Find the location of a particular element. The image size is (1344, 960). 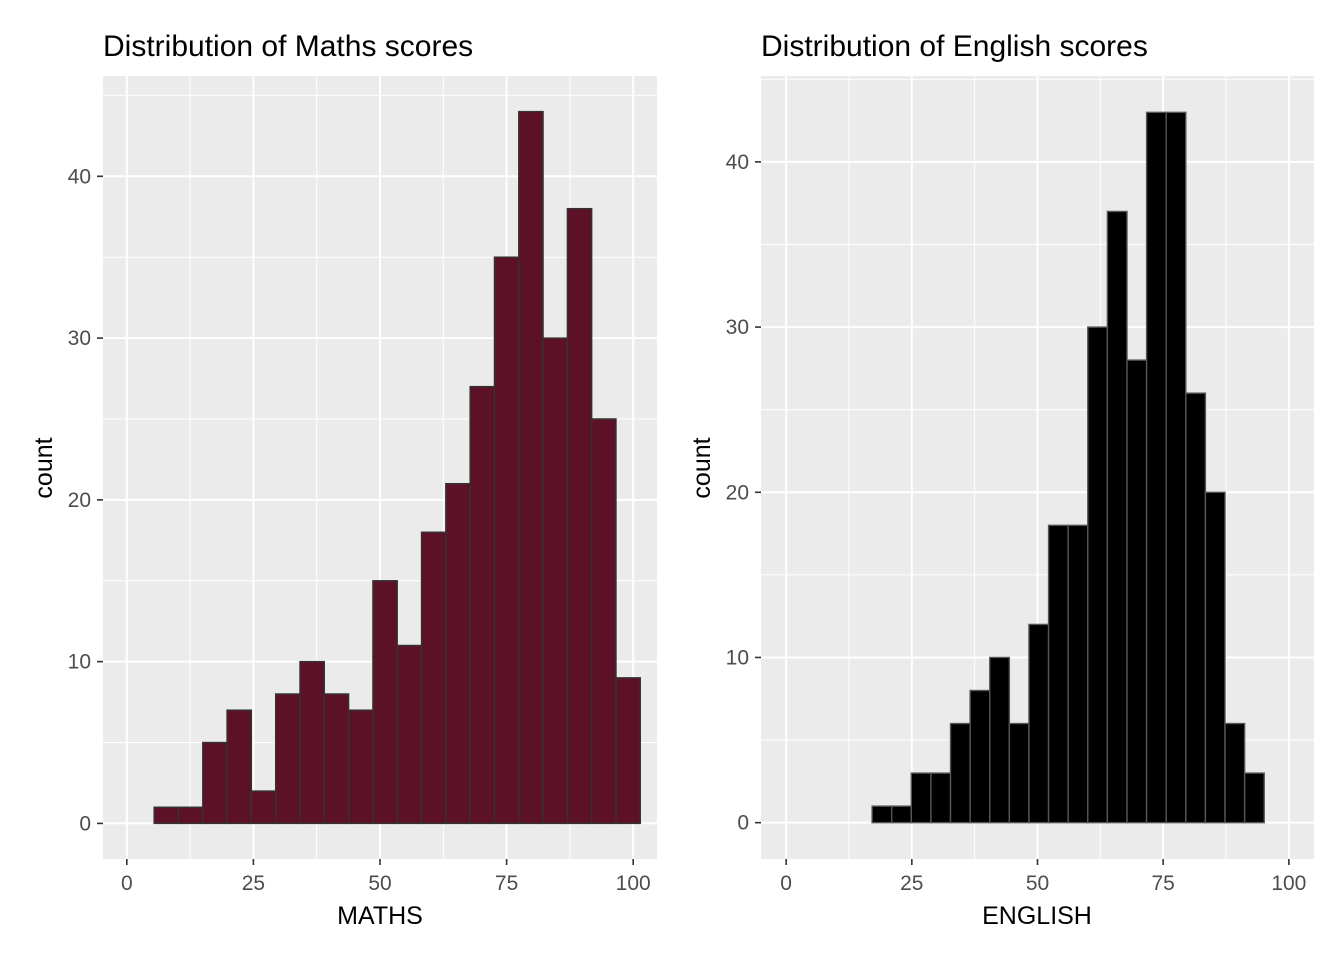

maths-x-tick-label: 50 is located at coordinates (379, 883).